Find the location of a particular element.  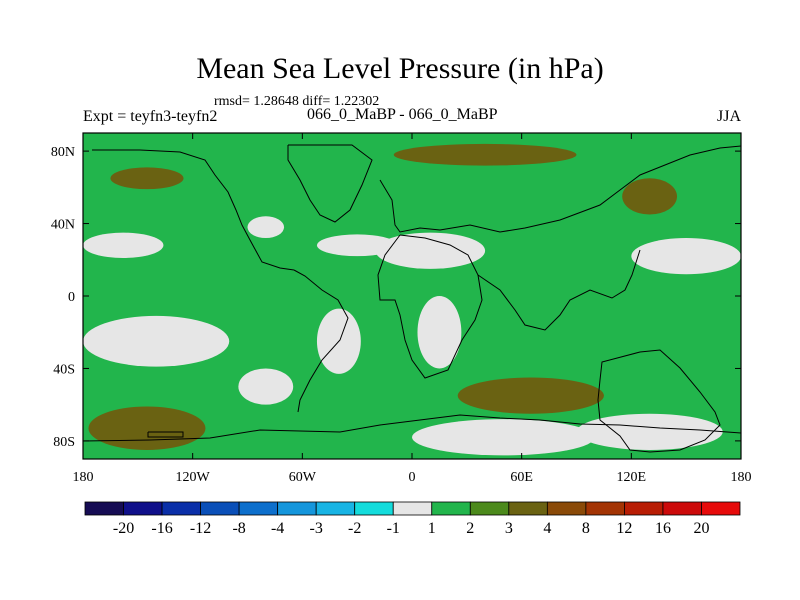

colorbar-label: 4 is located at coordinates (547, 528).